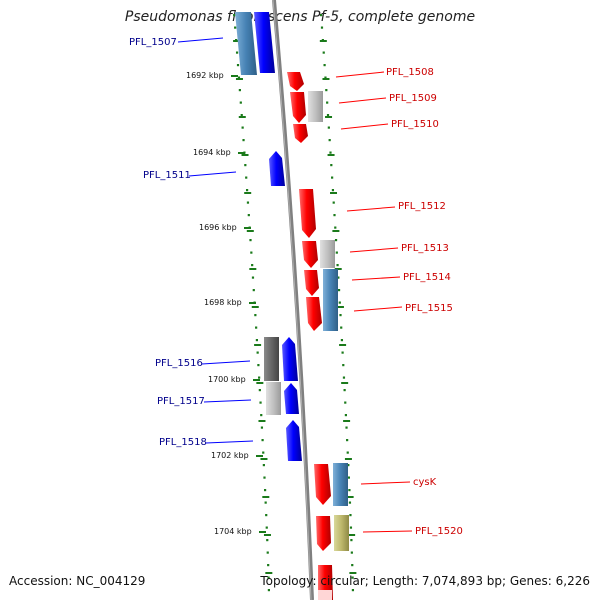 This screenshot has width=600, height=600. I want to click on gene-pfl-1507-pair, so click(255, 43).